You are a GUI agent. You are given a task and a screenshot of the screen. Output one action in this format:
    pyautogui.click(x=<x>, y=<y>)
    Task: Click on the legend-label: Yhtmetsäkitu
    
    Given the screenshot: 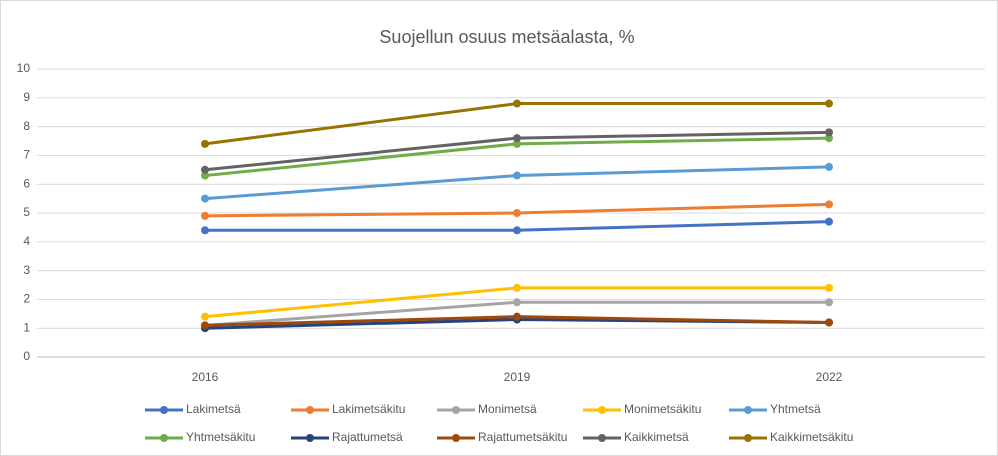 What is the action you would take?
    pyautogui.click(x=220, y=437)
    